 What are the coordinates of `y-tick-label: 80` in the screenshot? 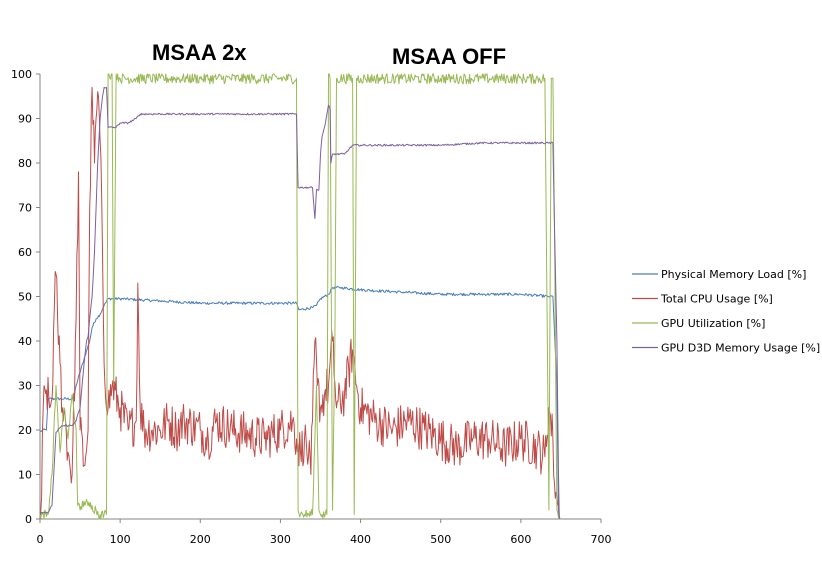 It's located at (25, 163).